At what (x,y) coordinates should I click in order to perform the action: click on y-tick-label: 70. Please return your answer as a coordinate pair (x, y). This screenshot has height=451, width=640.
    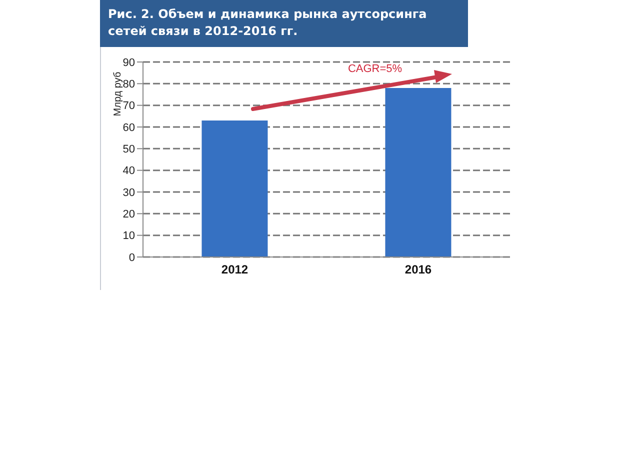
    Looking at the image, I should click on (128, 106).